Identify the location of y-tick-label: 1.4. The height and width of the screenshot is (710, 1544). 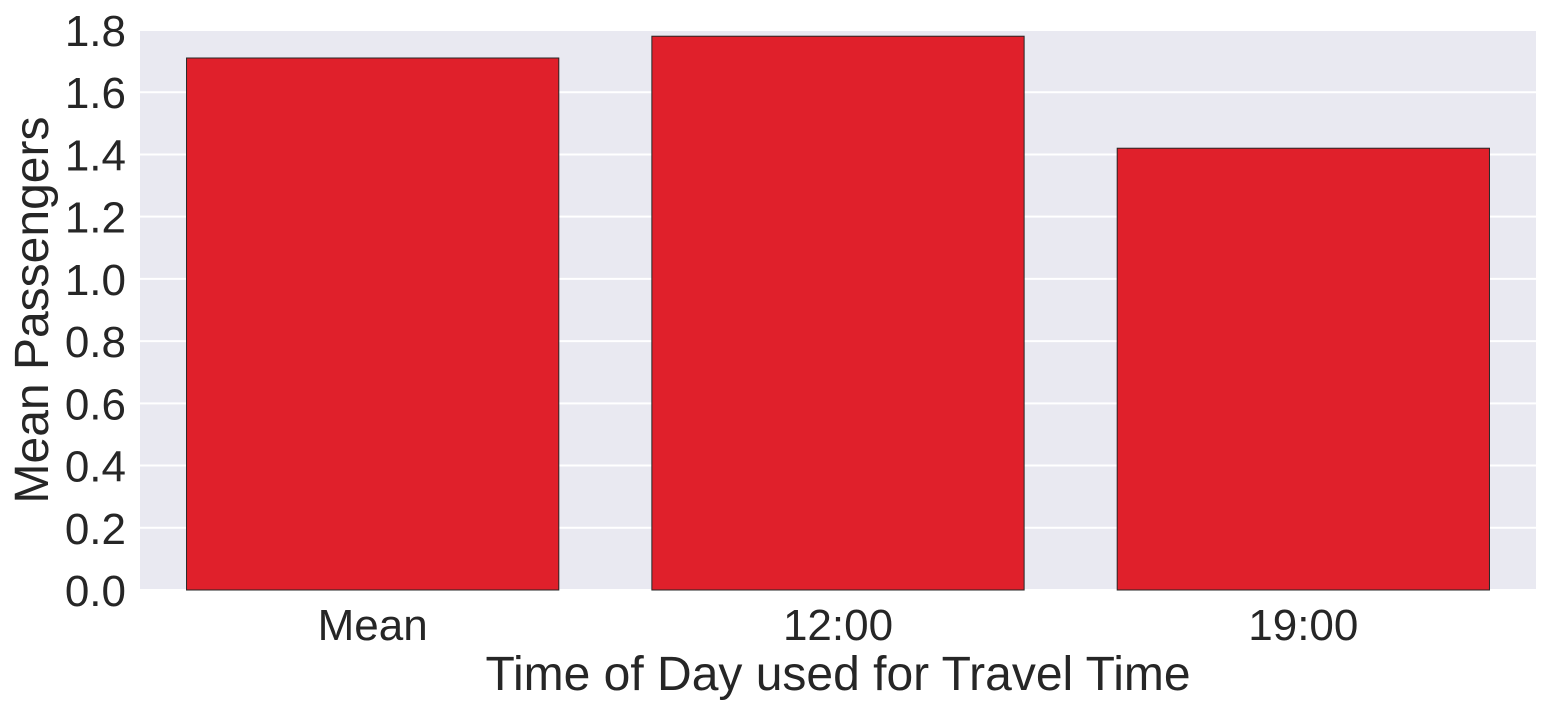
(95, 155).